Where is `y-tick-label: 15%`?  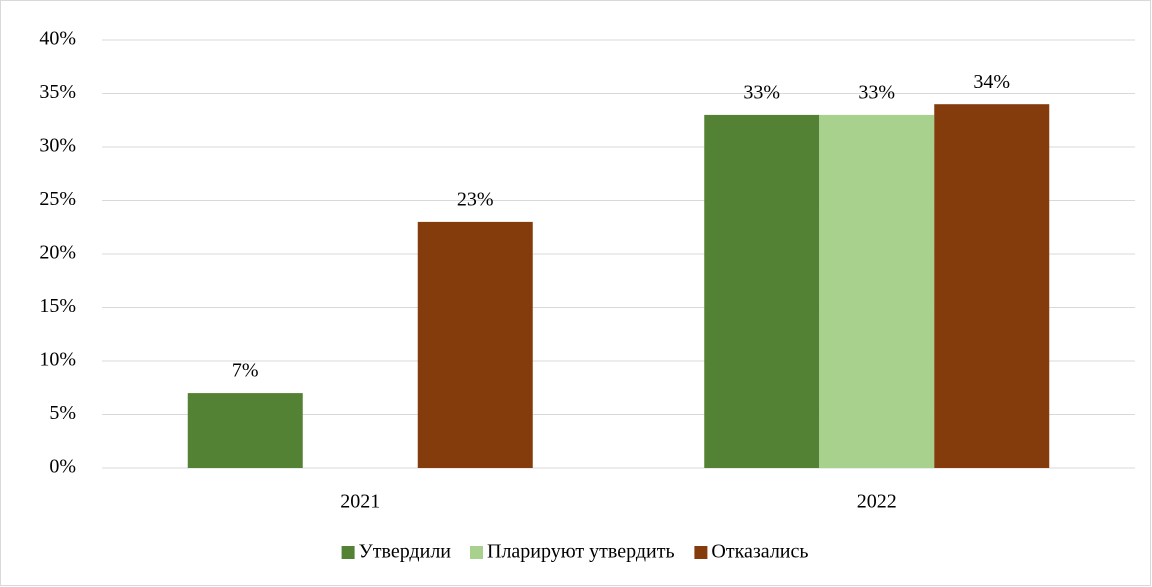
y-tick-label: 15% is located at coordinates (57, 306).